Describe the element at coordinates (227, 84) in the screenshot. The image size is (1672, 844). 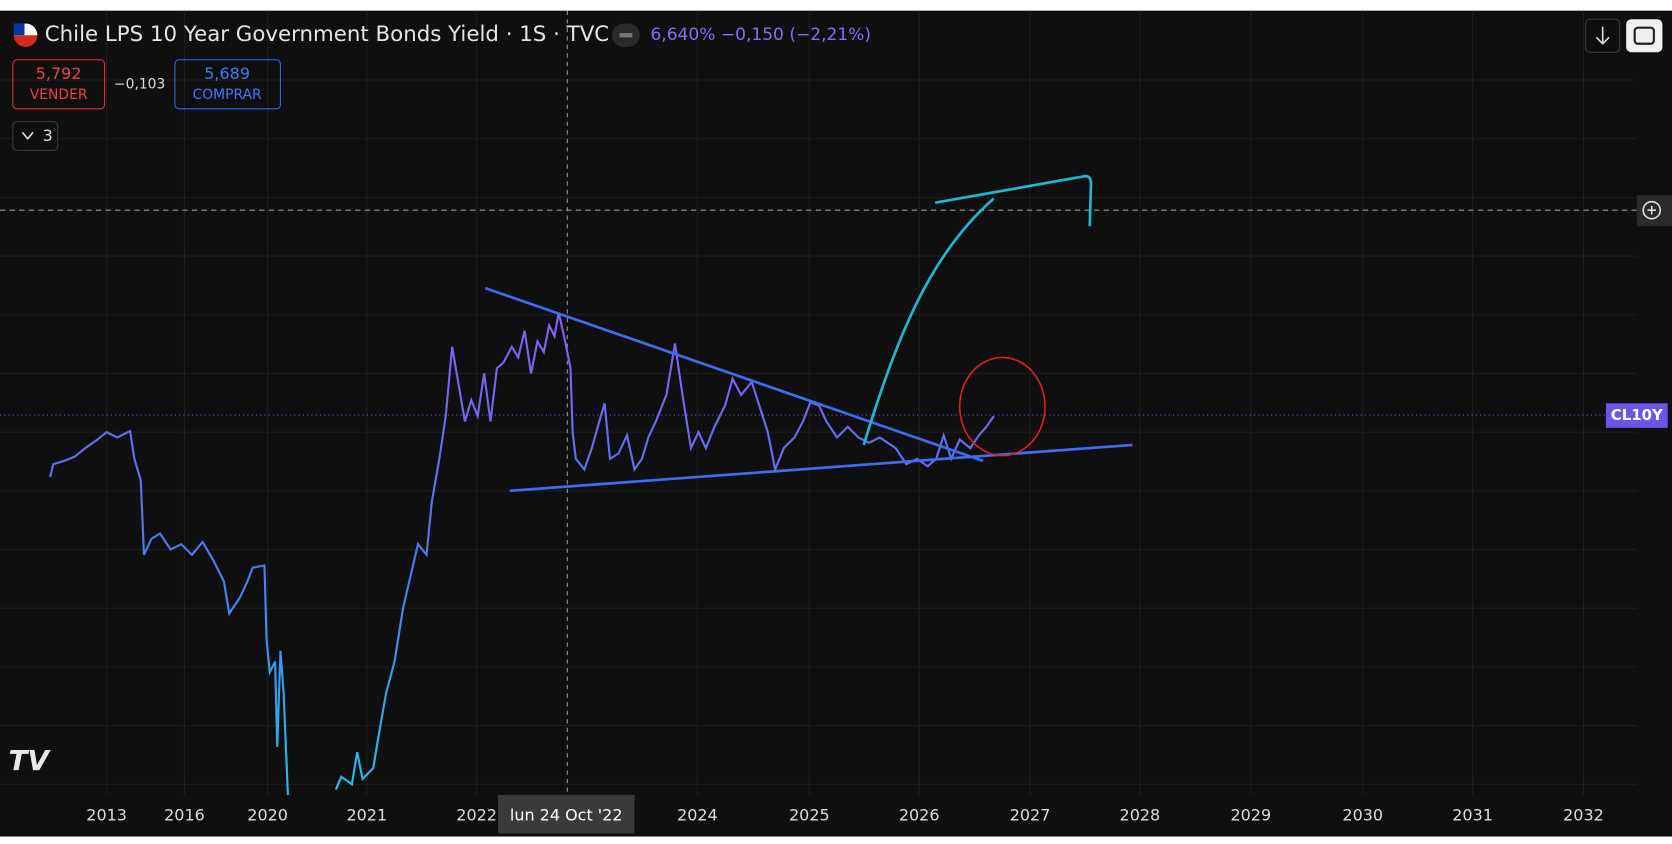
I see `buy-button` at that location.